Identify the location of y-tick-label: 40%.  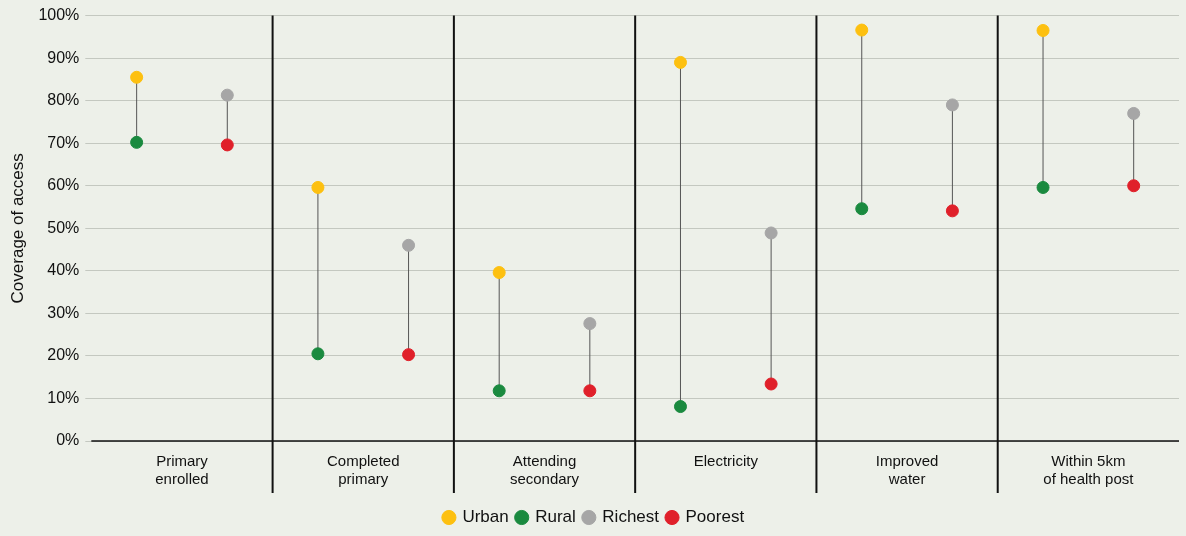
(63, 270).